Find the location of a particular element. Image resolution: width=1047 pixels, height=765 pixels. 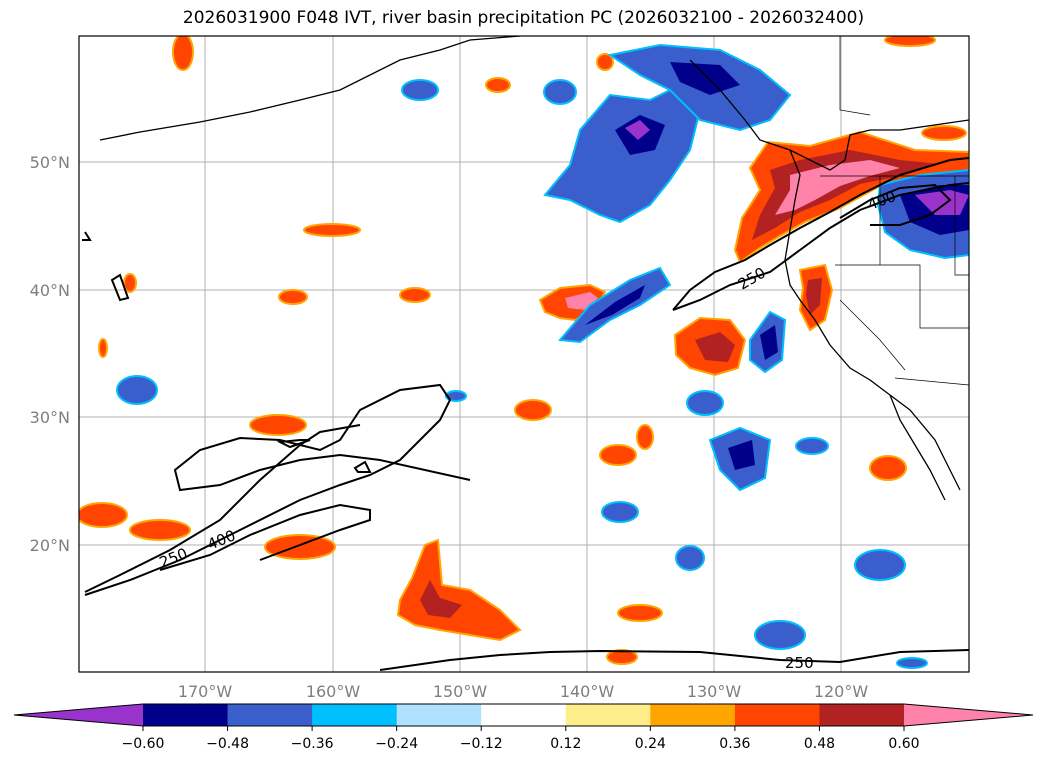

pc-blob-canada-peak is located at coordinates (942, 202).